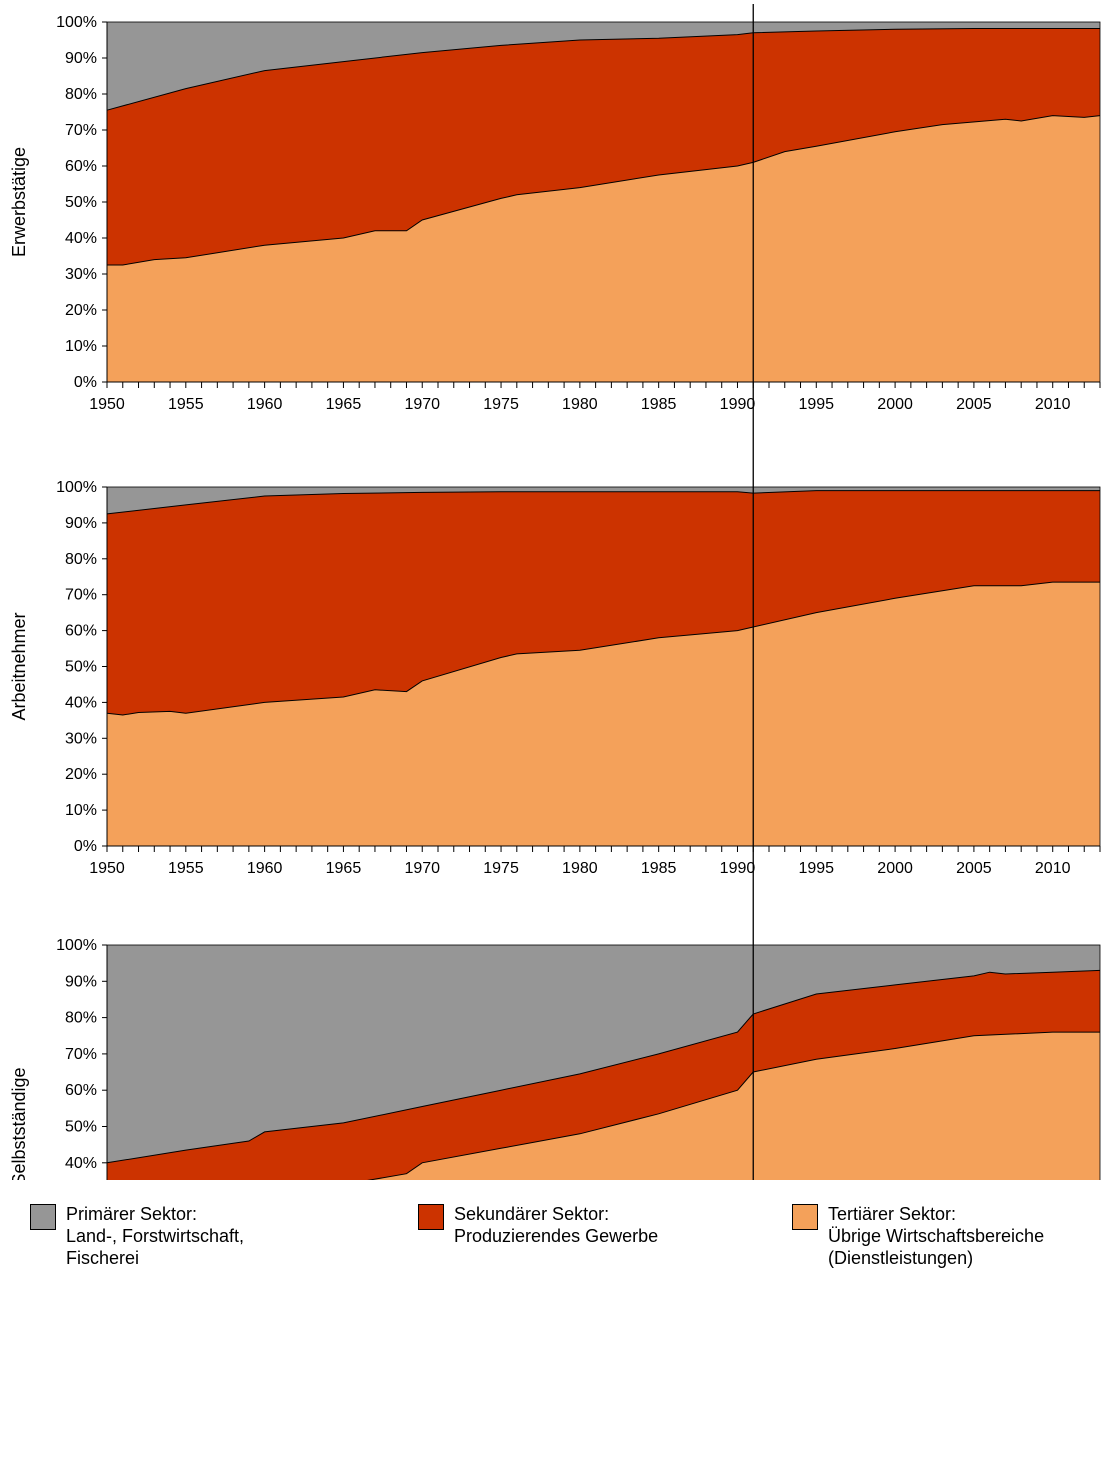 This screenshot has width=1109, height=1481. Describe the element at coordinates (805, 1217) in the screenshot. I see `legend-swatch-tertiary` at that location.